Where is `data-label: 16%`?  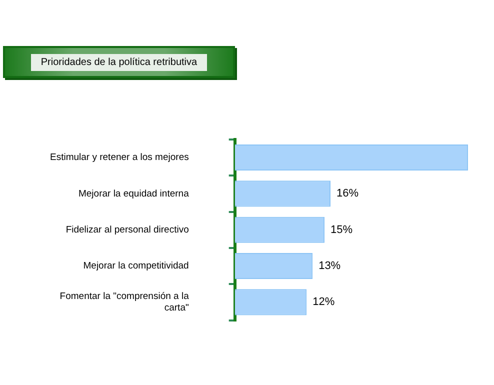 data-label: 16% is located at coordinates (347, 194).